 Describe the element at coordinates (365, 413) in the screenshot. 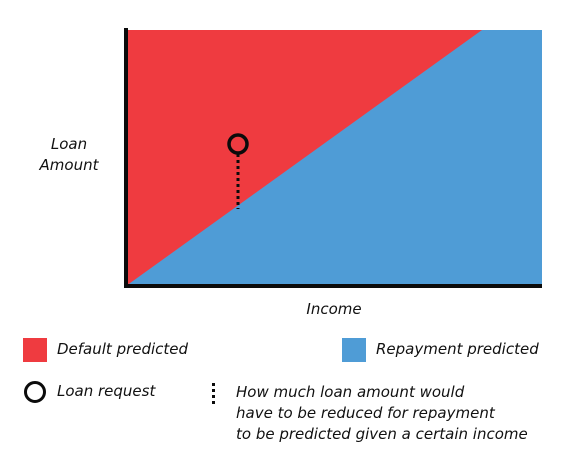

I see `legend-reduction-line2: have to be reduced for repayment` at that location.